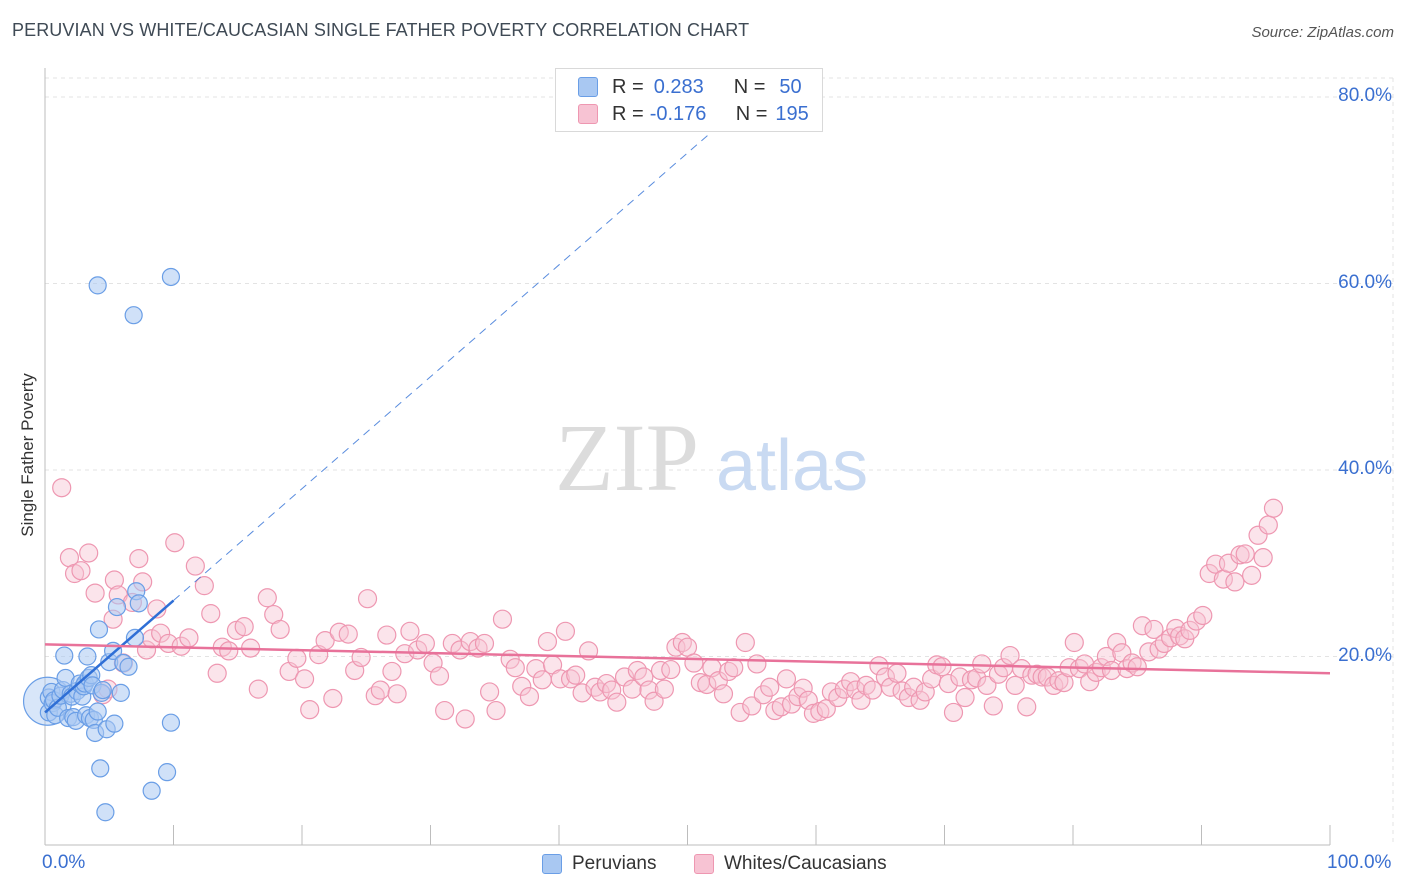 The width and height of the screenshot is (1406, 892). What do you see at coordinates (711, 457) in the screenshot?
I see `zipatlas-watermark: ZIP atlas` at bounding box center [711, 457].